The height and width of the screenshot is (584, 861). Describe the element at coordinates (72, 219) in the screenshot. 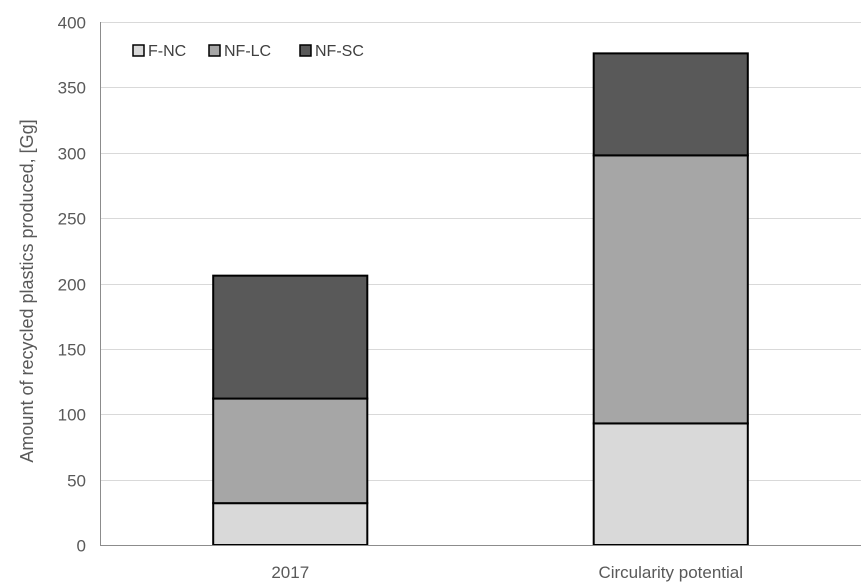

I see `y-tick-label: 250` at that location.